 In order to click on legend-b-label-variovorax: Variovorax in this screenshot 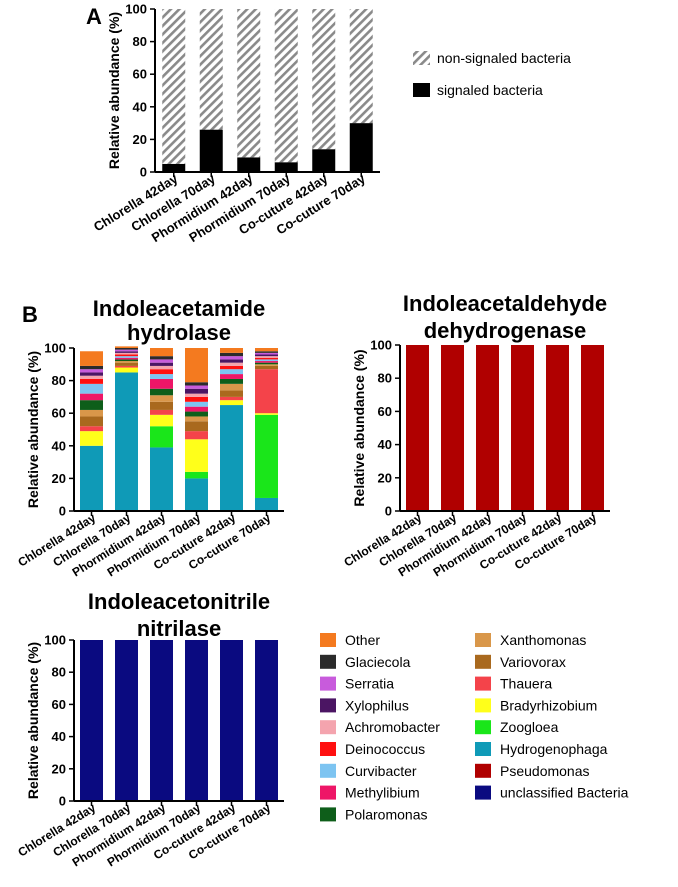, I will do `click(533, 662)`.